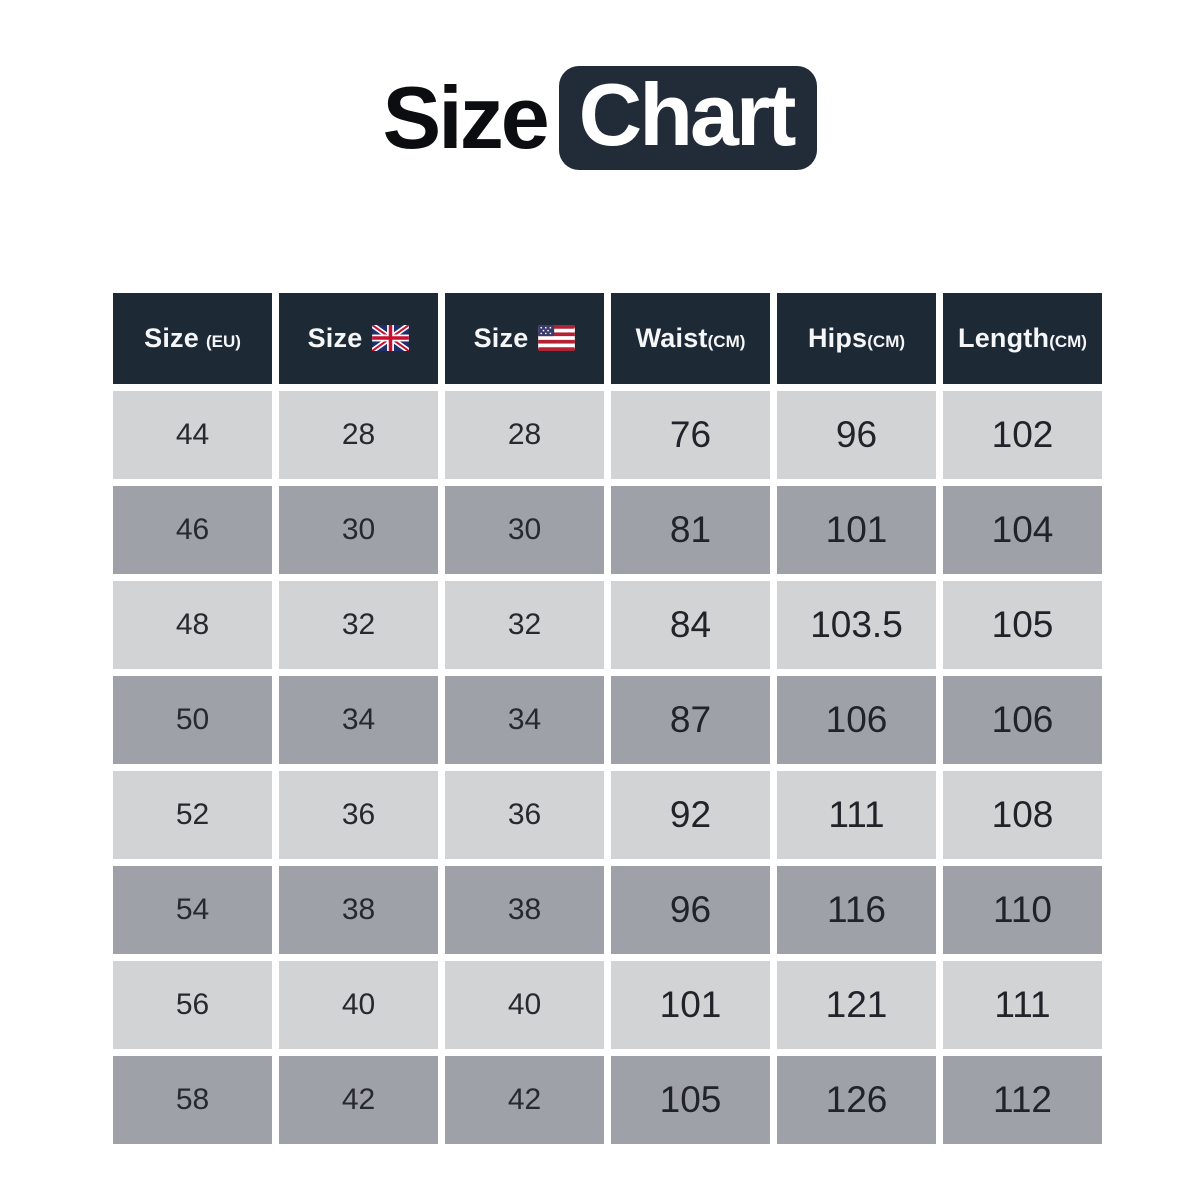 The height and width of the screenshot is (1200, 1200). I want to click on cell-waist: 105, so click(690, 1100).